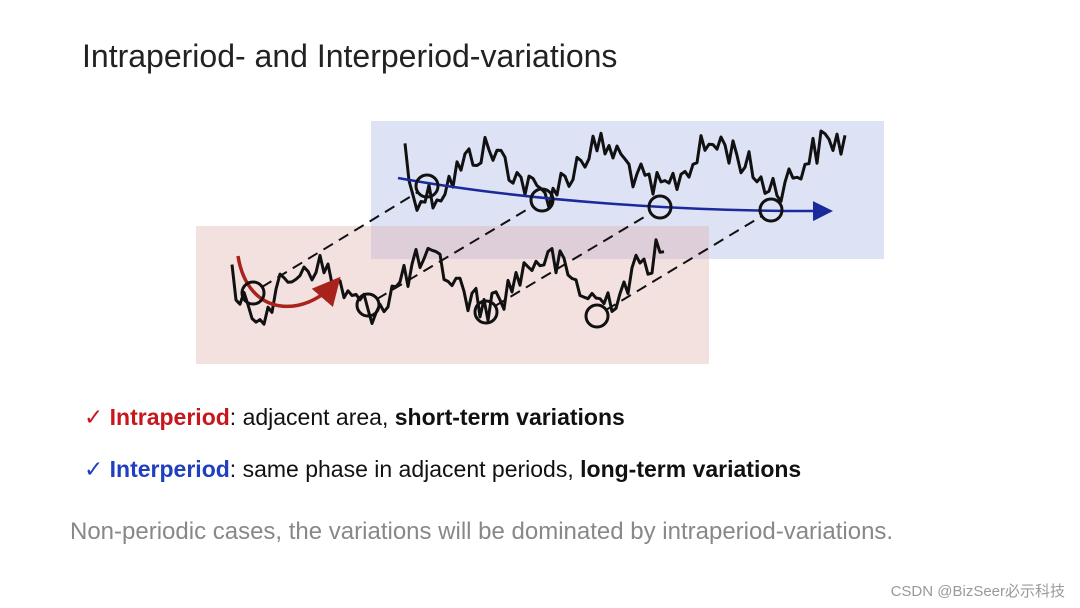  Describe the element at coordinates (977, 591) in the screenshot. I see `watermark: CSDN @BizSeer必示科技` at that location.